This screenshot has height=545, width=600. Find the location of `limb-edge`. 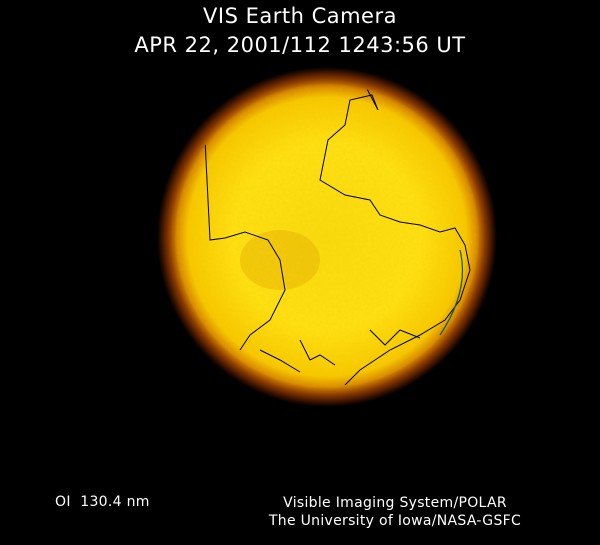

limb-edge is located at coordinates (451, 292).